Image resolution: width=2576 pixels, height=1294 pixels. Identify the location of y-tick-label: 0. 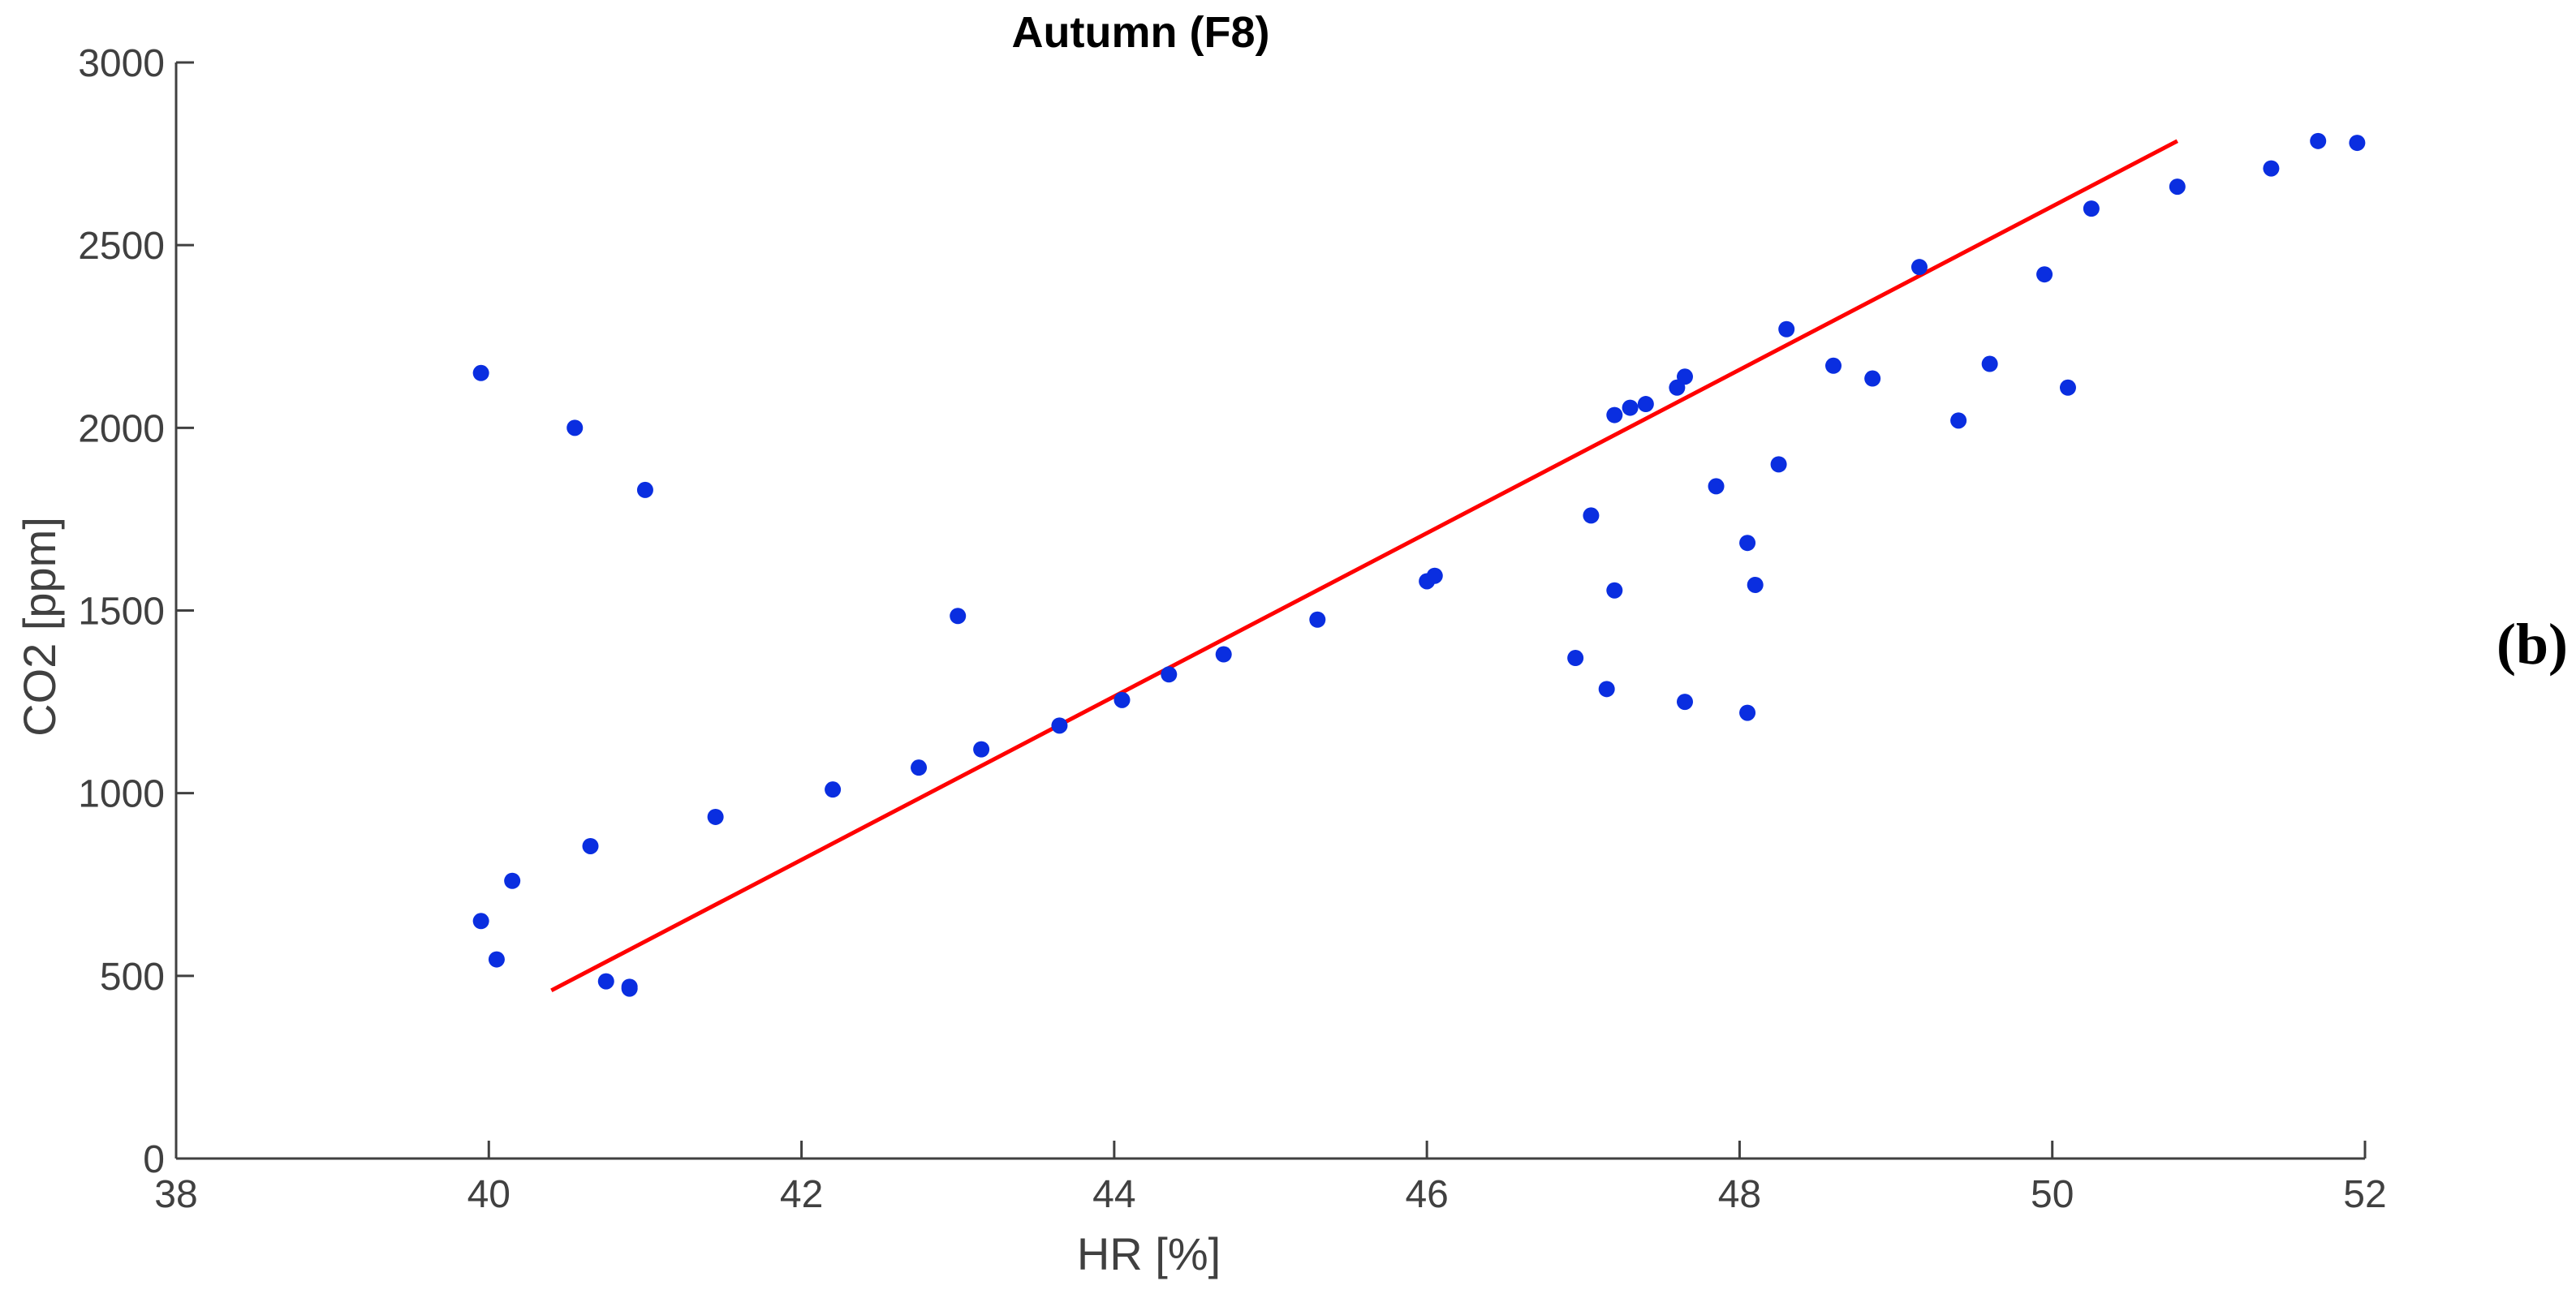
(154, 1159).